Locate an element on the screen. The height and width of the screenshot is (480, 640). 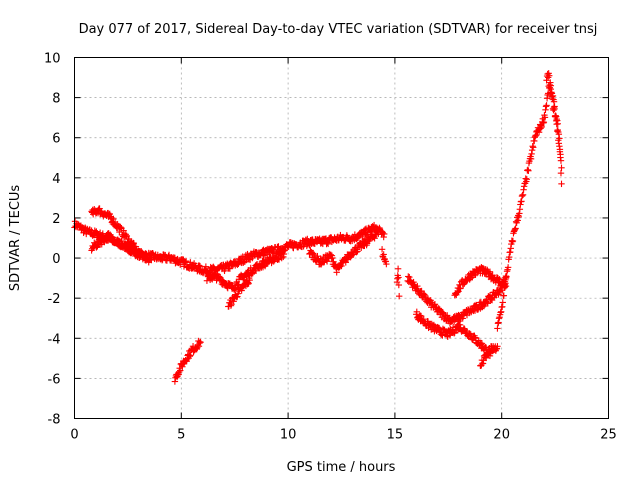
x-tick-label: 20 is located at coordinates (501, 435).